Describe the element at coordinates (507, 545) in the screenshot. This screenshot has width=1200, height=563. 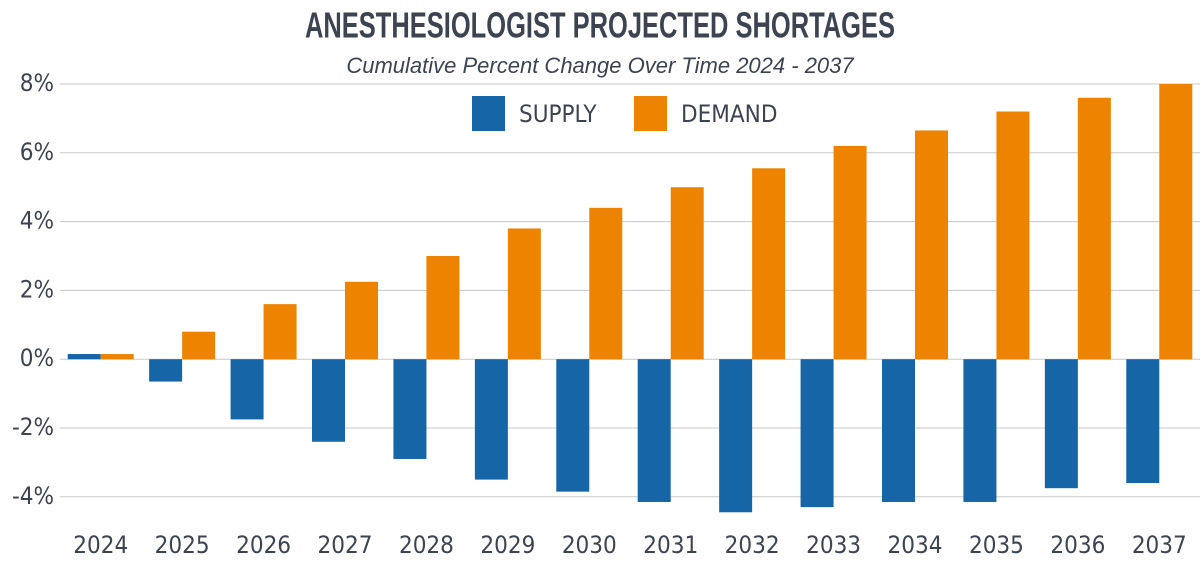
I see `x-tick-label: 2029` at that location.